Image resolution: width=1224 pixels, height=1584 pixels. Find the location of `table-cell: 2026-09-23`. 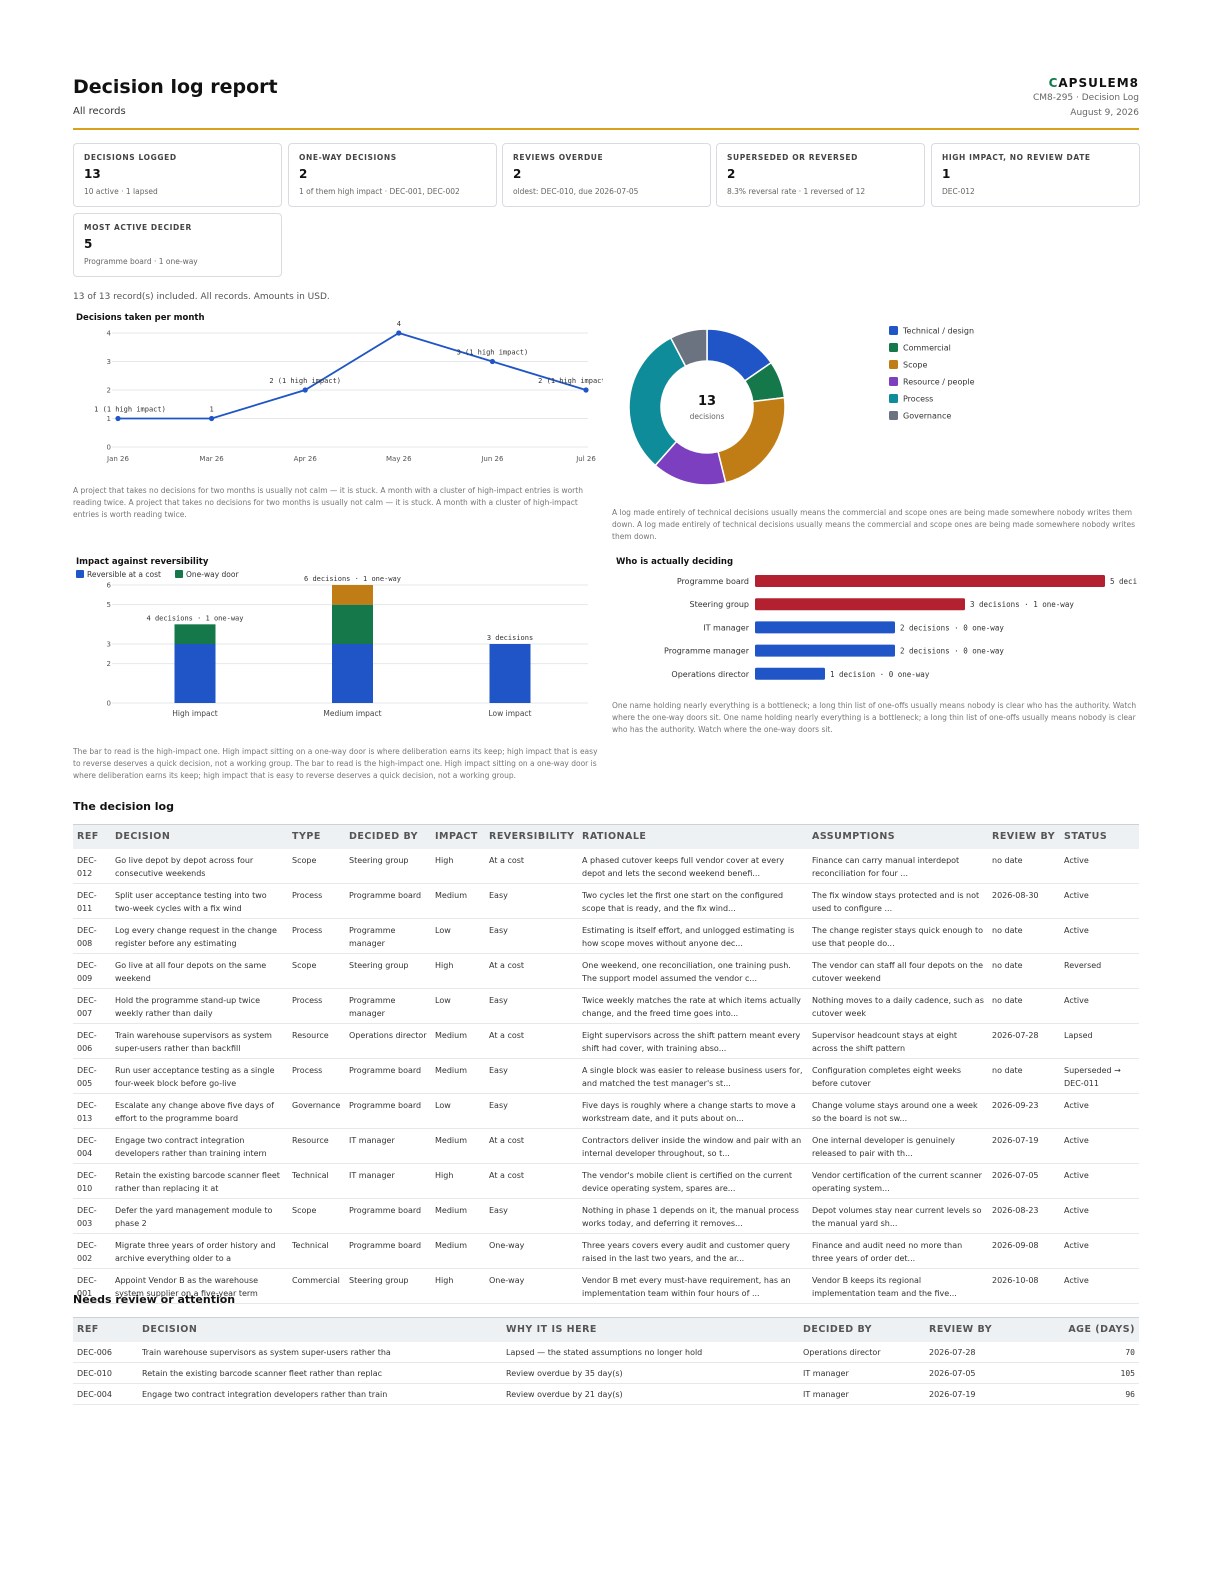

table-cell: 2026-09-23 is located at coordinates (1024, 1111).